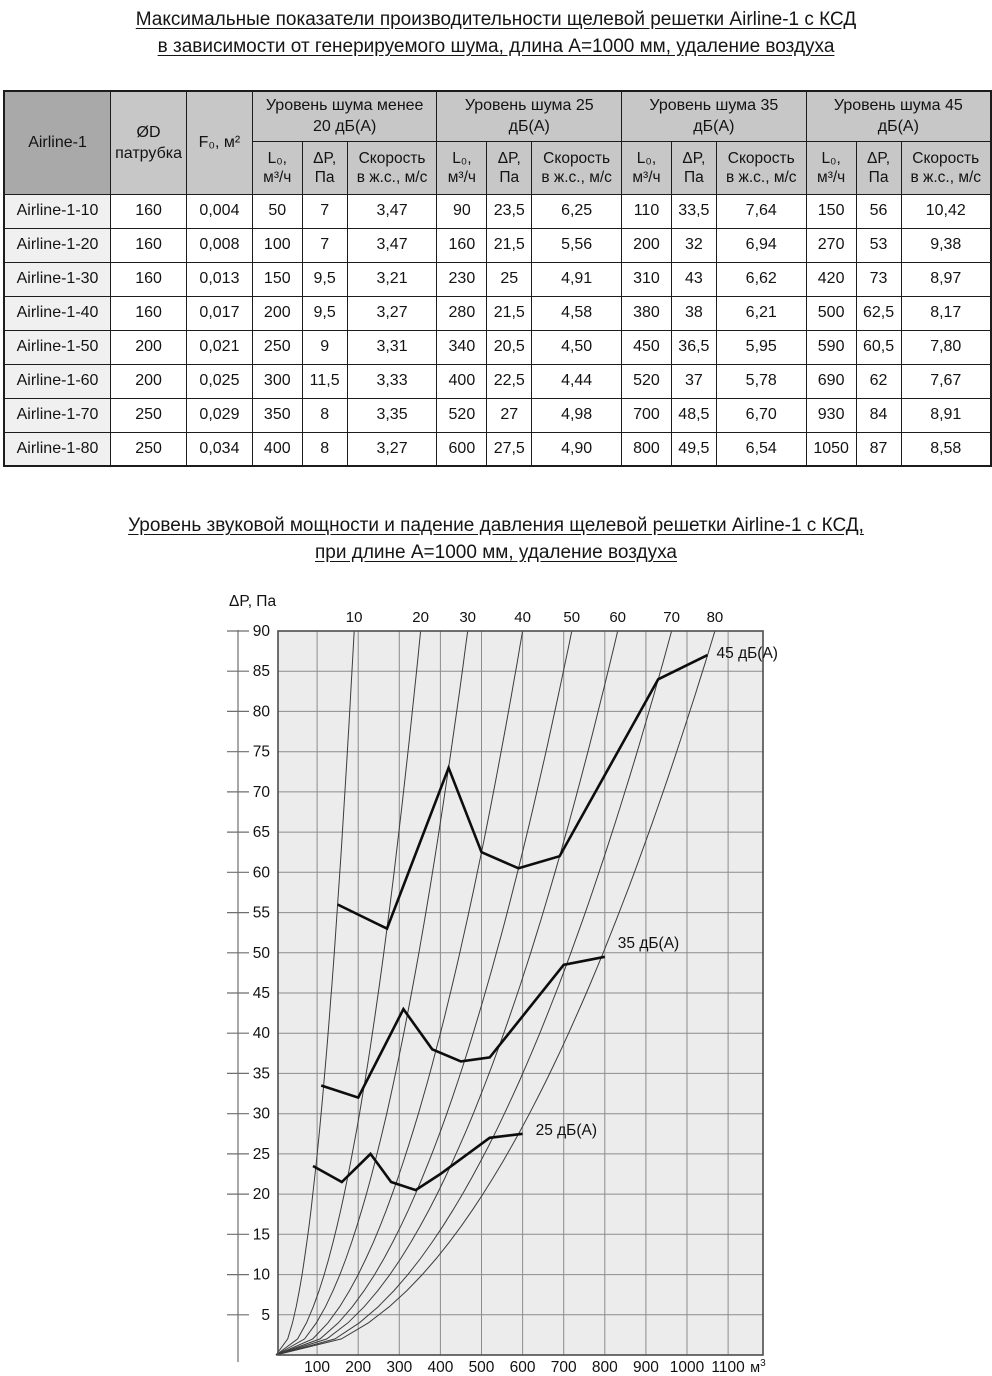 The image size is (992, 1376). Describe the element at coordinates (693, 279) in the screenshot. I see `data-cell: 43` at that location.